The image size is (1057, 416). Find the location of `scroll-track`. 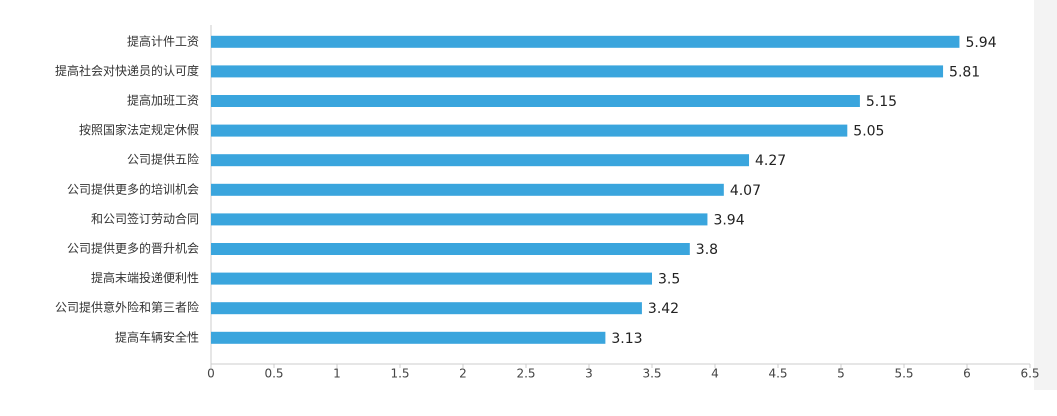

scroll-track is located at coordinates (1045, 195).